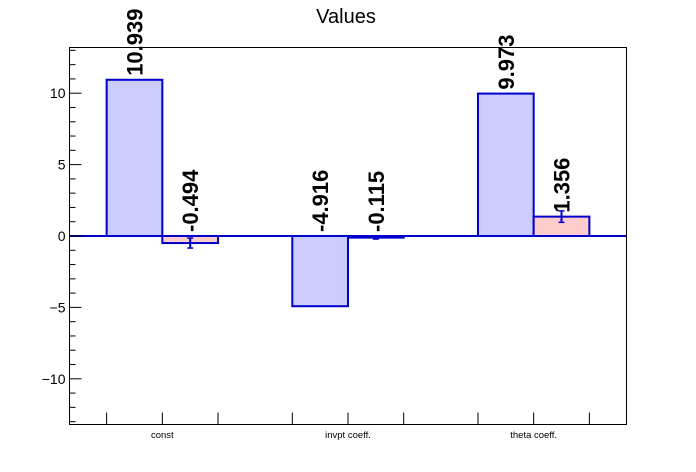 The height and width of the screenshot is (472, 696). Describe the element at coordinates (562, 185) in the screenshot. I see `data-label: 1.356` at that location.